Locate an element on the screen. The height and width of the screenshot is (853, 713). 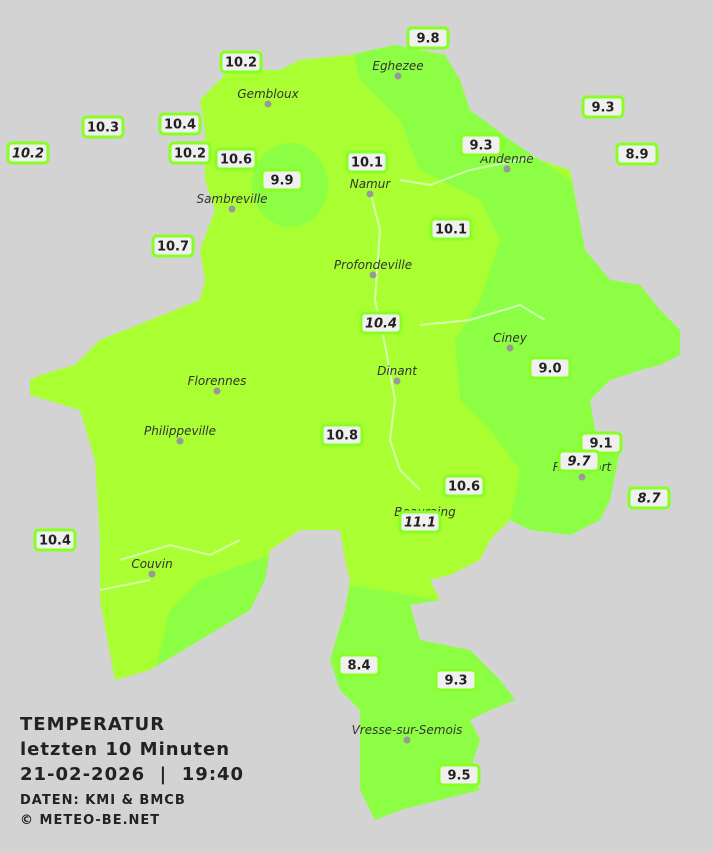
station-value: 9.9 is located at coordinates (281, 181).